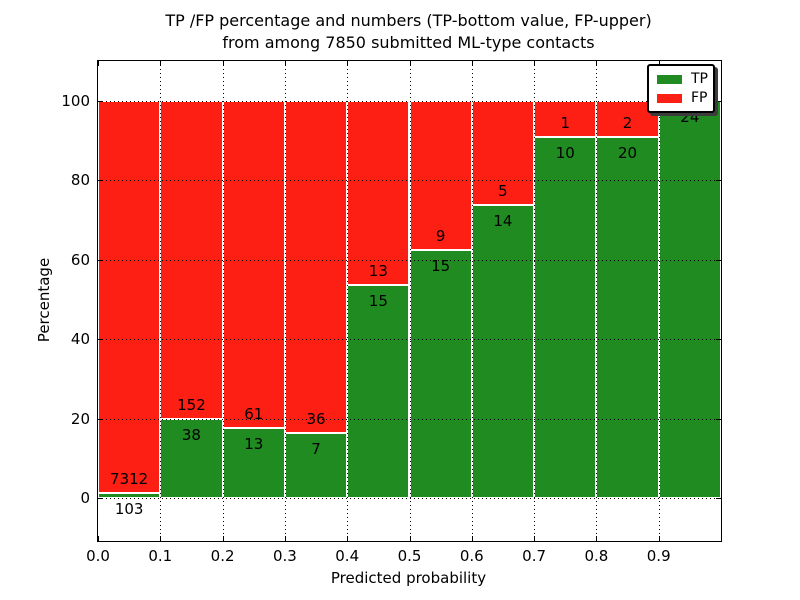  I want to click on legend-item-fp: FP, so click(682, 98).